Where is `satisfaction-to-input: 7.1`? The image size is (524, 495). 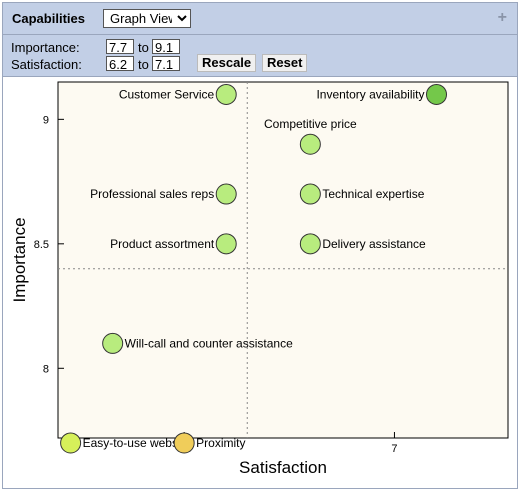
satisfaction-to-input: 7.1 is located at coordinates (166, 64).